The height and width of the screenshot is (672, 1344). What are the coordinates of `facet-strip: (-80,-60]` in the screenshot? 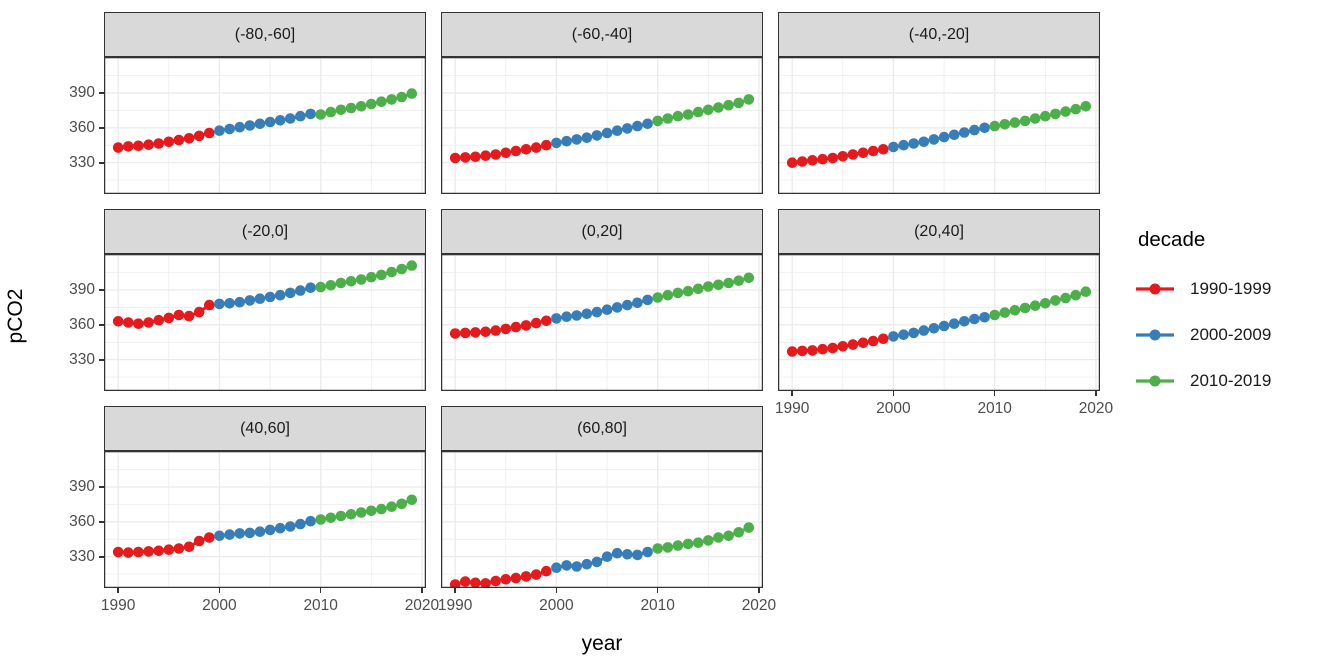 It's located at (265, 34).